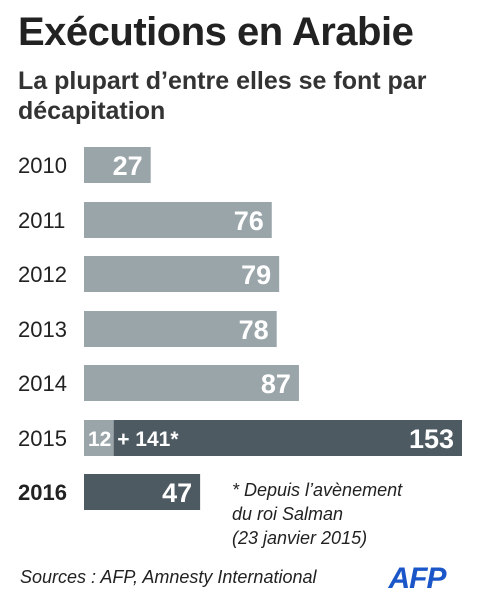 The height and width of the screenshot is (608, 479). I want to click on bar-2011, so click(178, 220).